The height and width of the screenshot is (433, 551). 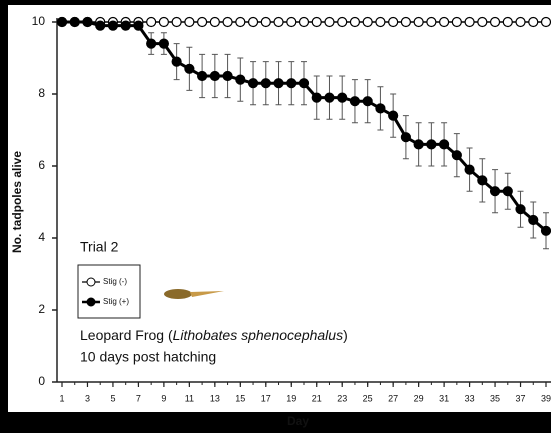 What do you see at coordinates (148, 357) in the screenshot?
I see `age-note: 10 days post hatching` at bounding box center [148, 357].